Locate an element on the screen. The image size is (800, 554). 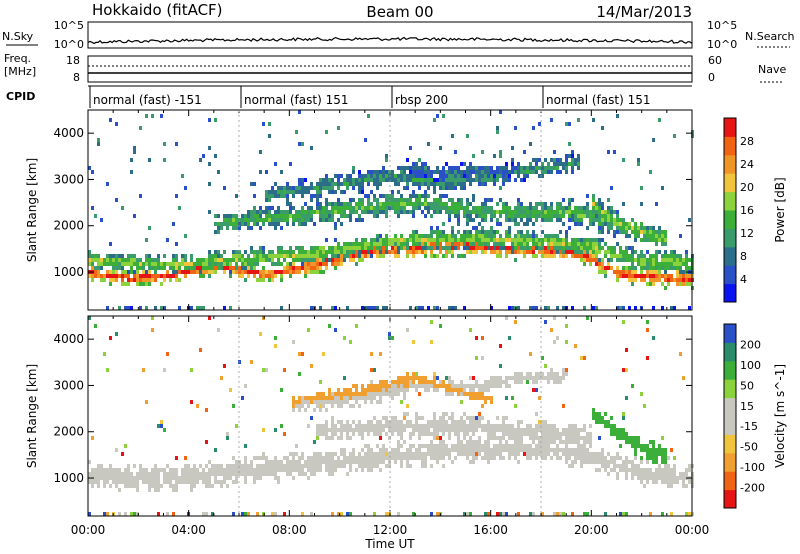
y-tick-label-1: 2000 is located at coordinates (68, 226).